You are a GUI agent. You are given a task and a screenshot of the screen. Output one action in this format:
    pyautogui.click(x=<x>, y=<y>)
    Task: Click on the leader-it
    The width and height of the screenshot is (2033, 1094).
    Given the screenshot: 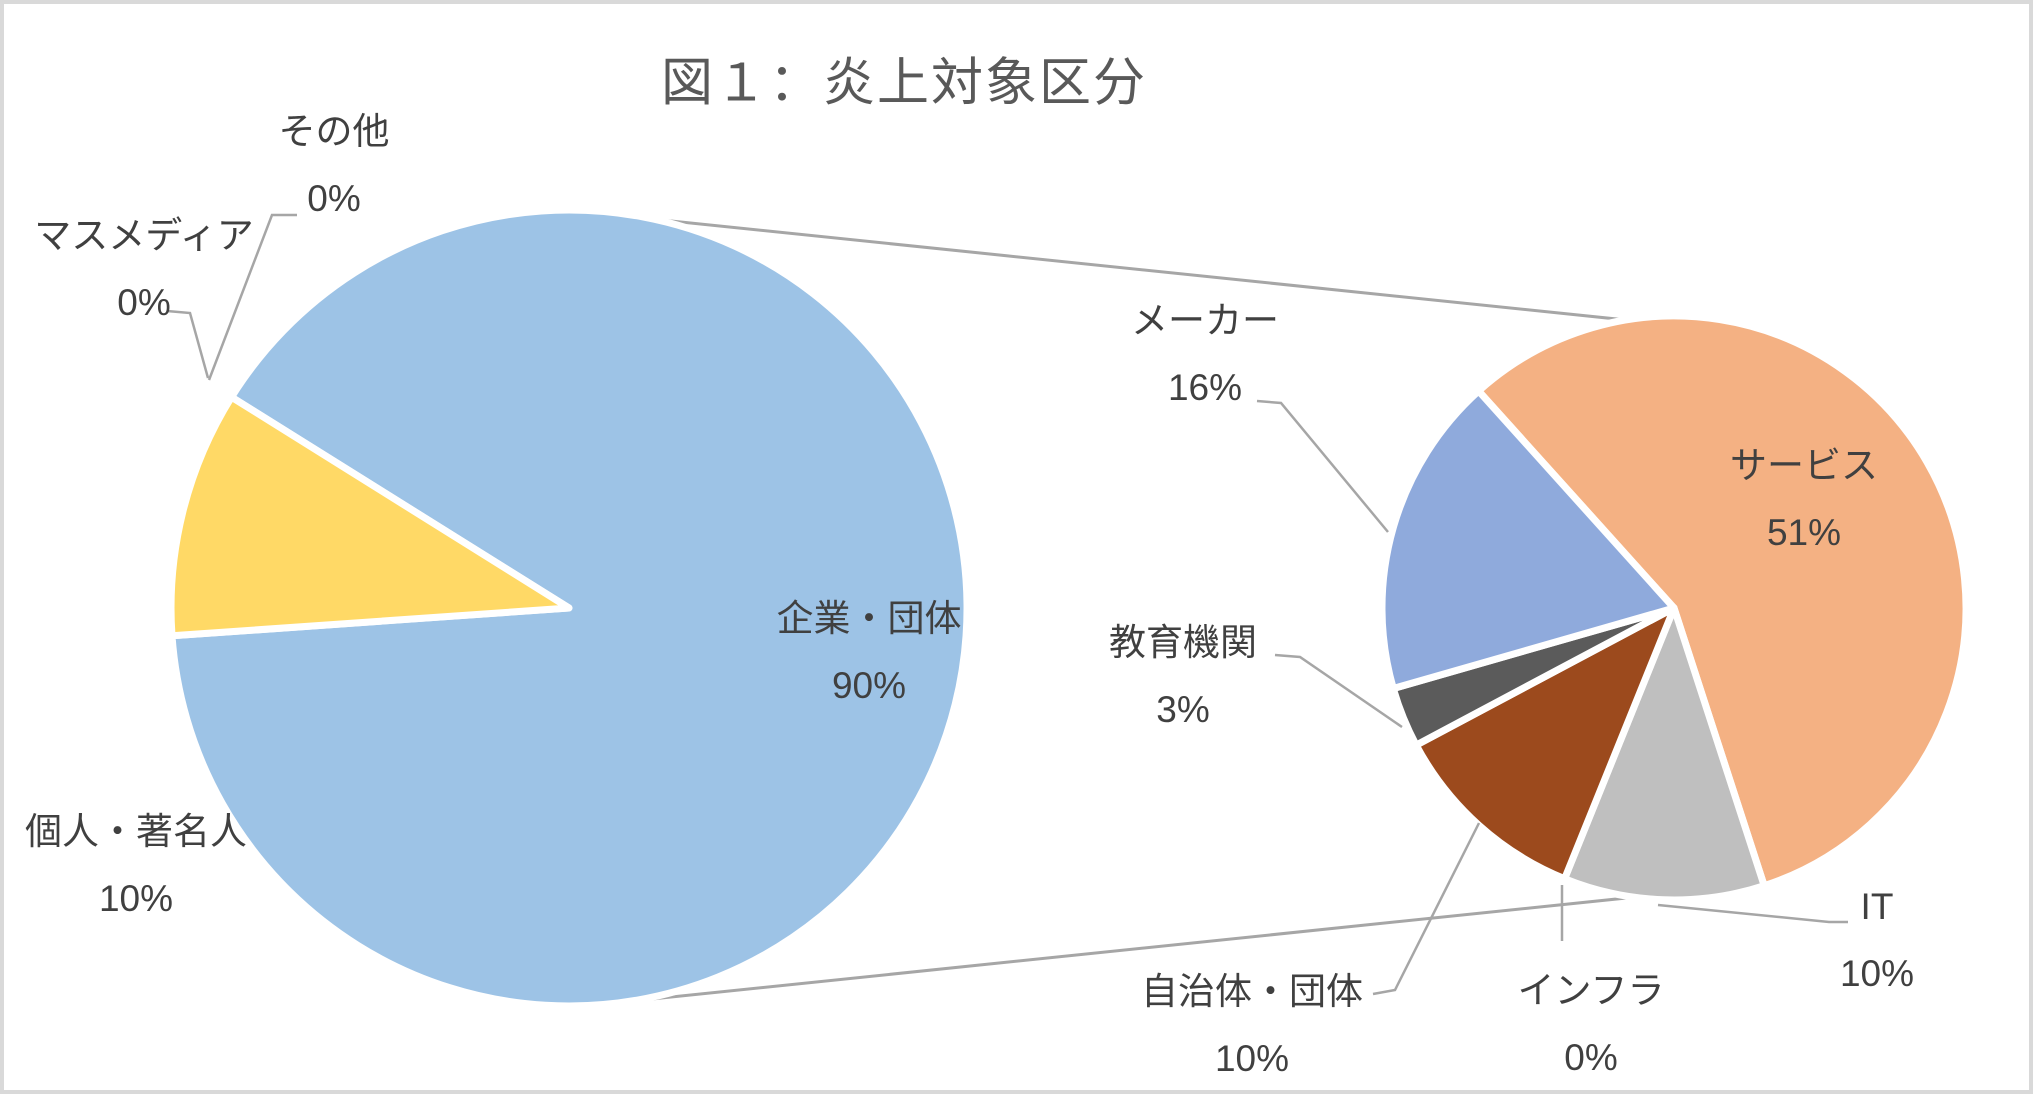 What is the action you would take?
    pyautogui.click(x=1752, y=913)
    